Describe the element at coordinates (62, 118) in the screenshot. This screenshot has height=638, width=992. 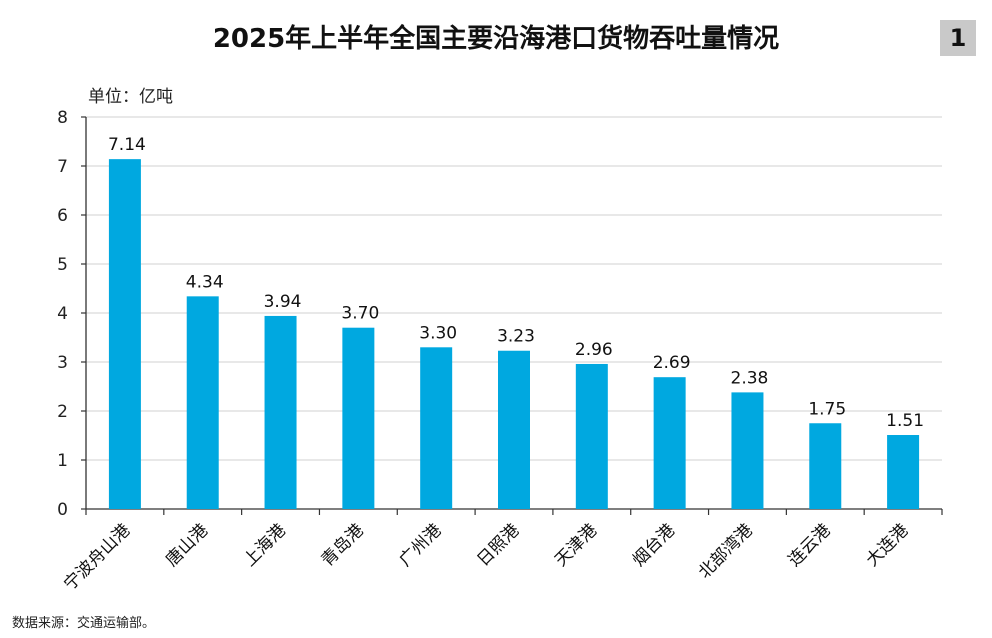
I see `y-tick-label: 8` at that location.